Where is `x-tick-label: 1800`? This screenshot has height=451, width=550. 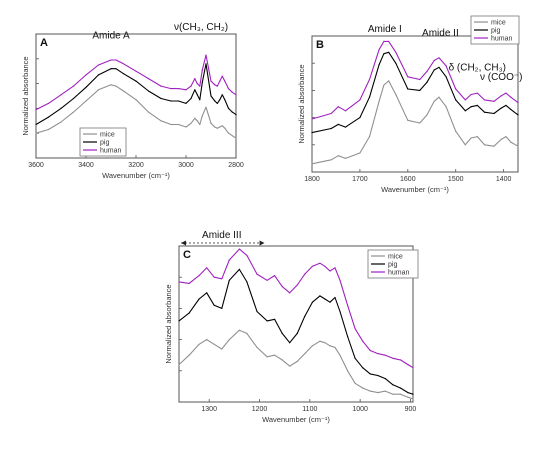 x-tick-label: 1800 is located at coordinates (312, 179).